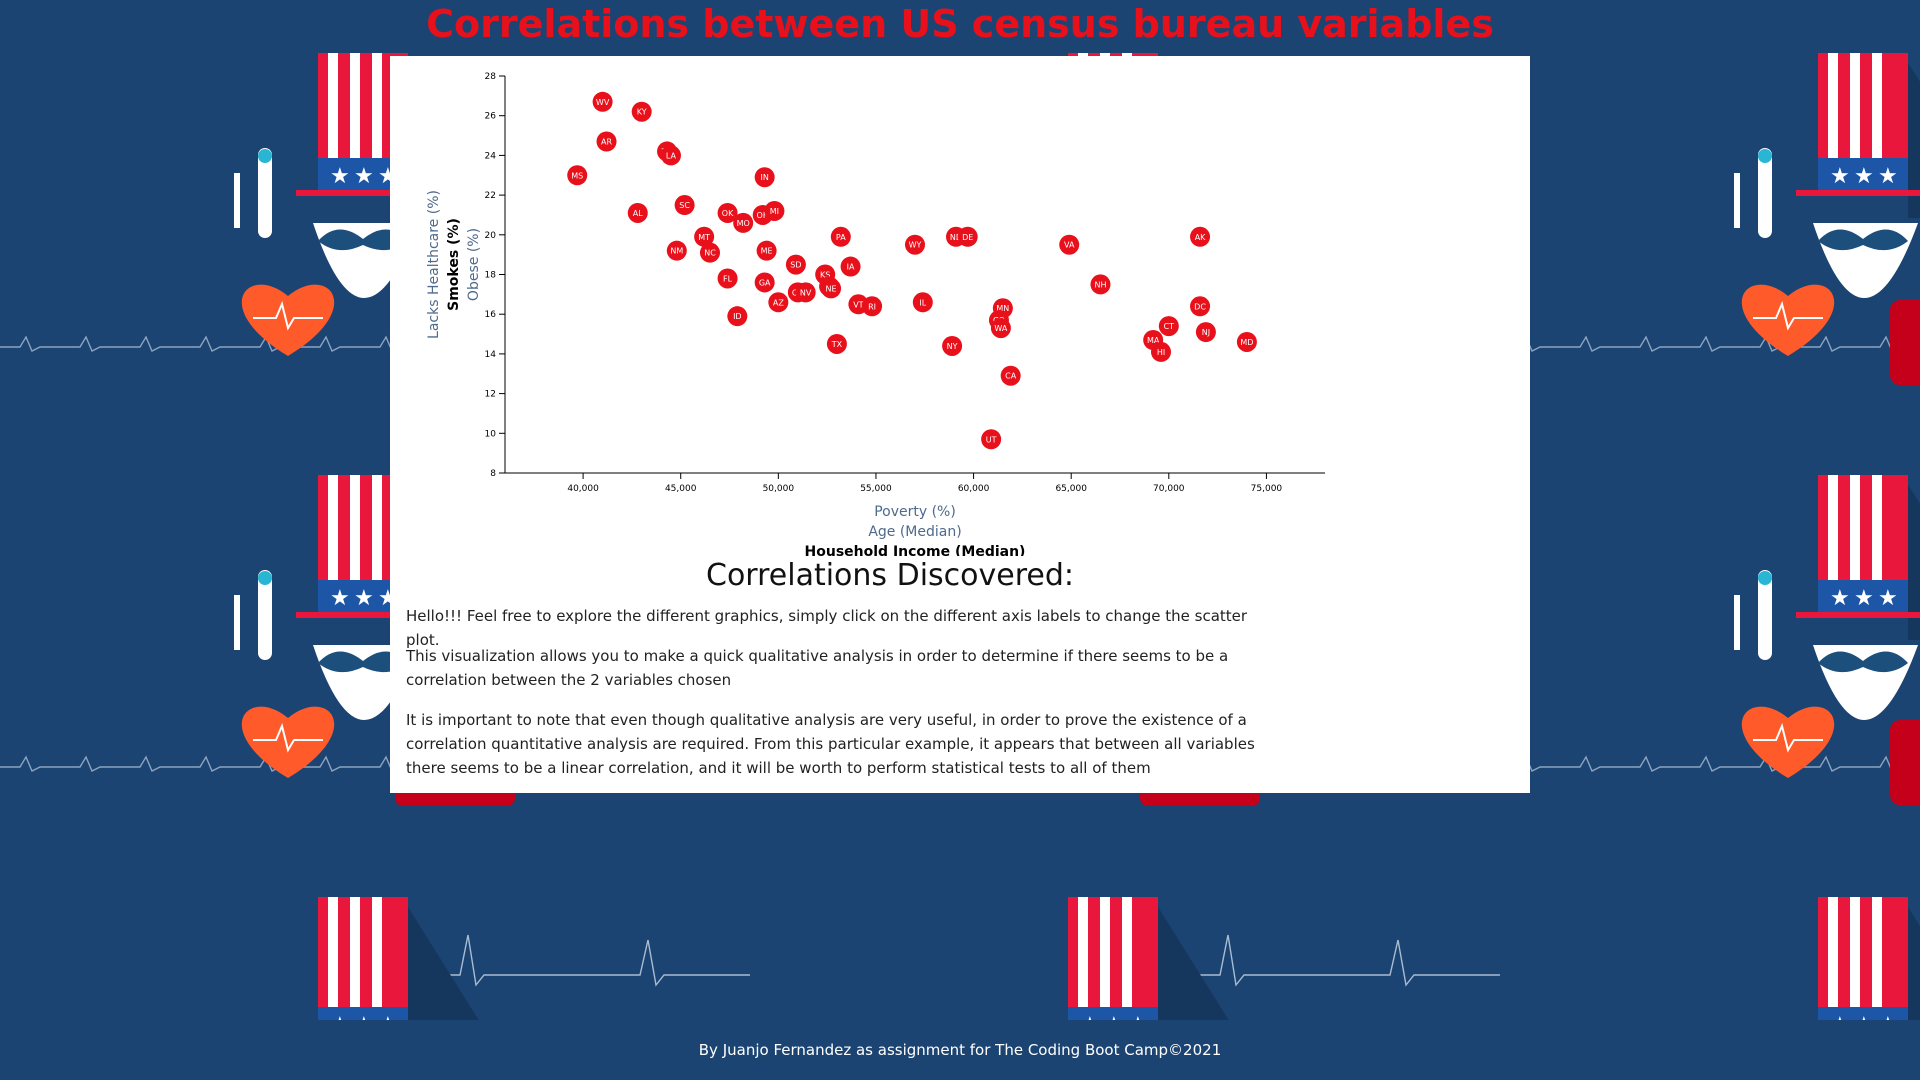 This screenshot has height=1080, width=1920. What do you see at coordinates (915, 550) in the screenshot?
I see `x-axis-label-3: Household Income (Median)` at bounding box center [915, 550].